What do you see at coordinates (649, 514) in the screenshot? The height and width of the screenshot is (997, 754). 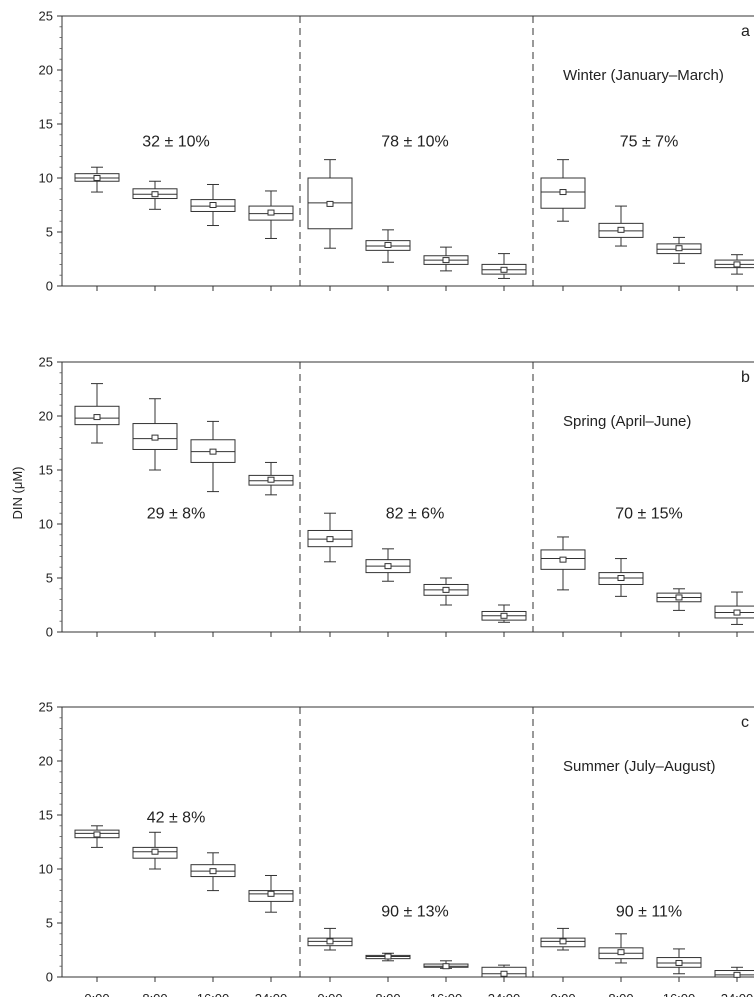 I see `percent-reduction-label: 70 ± 15%` at bounding box center [649, 514].